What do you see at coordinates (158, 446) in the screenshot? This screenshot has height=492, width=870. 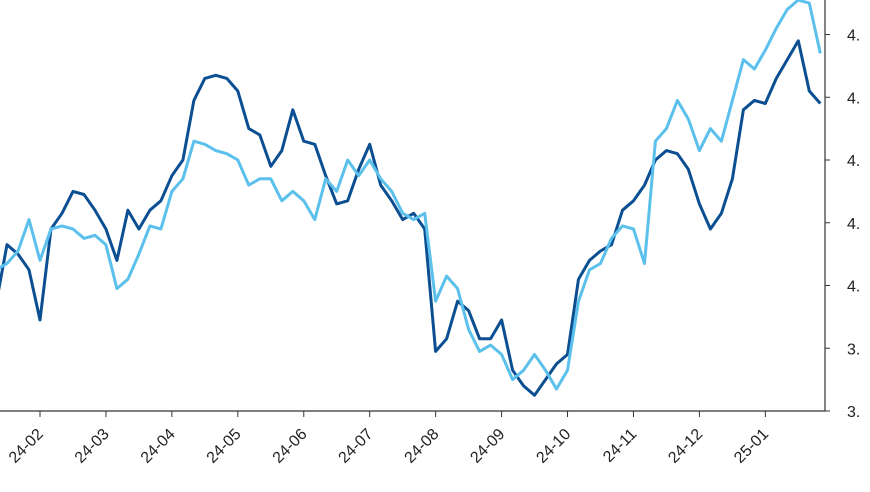 I see `x-tick-label: 24-04` at bounding box center [158, 446].